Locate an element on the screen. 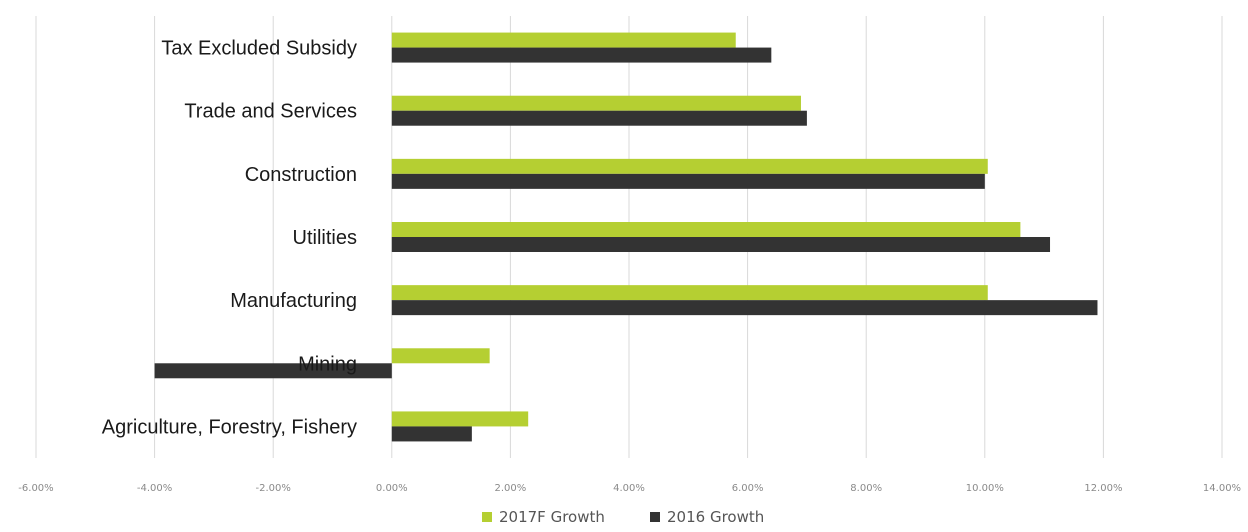  x-tick-label: 0.00% is located at coordinates (392, 488).